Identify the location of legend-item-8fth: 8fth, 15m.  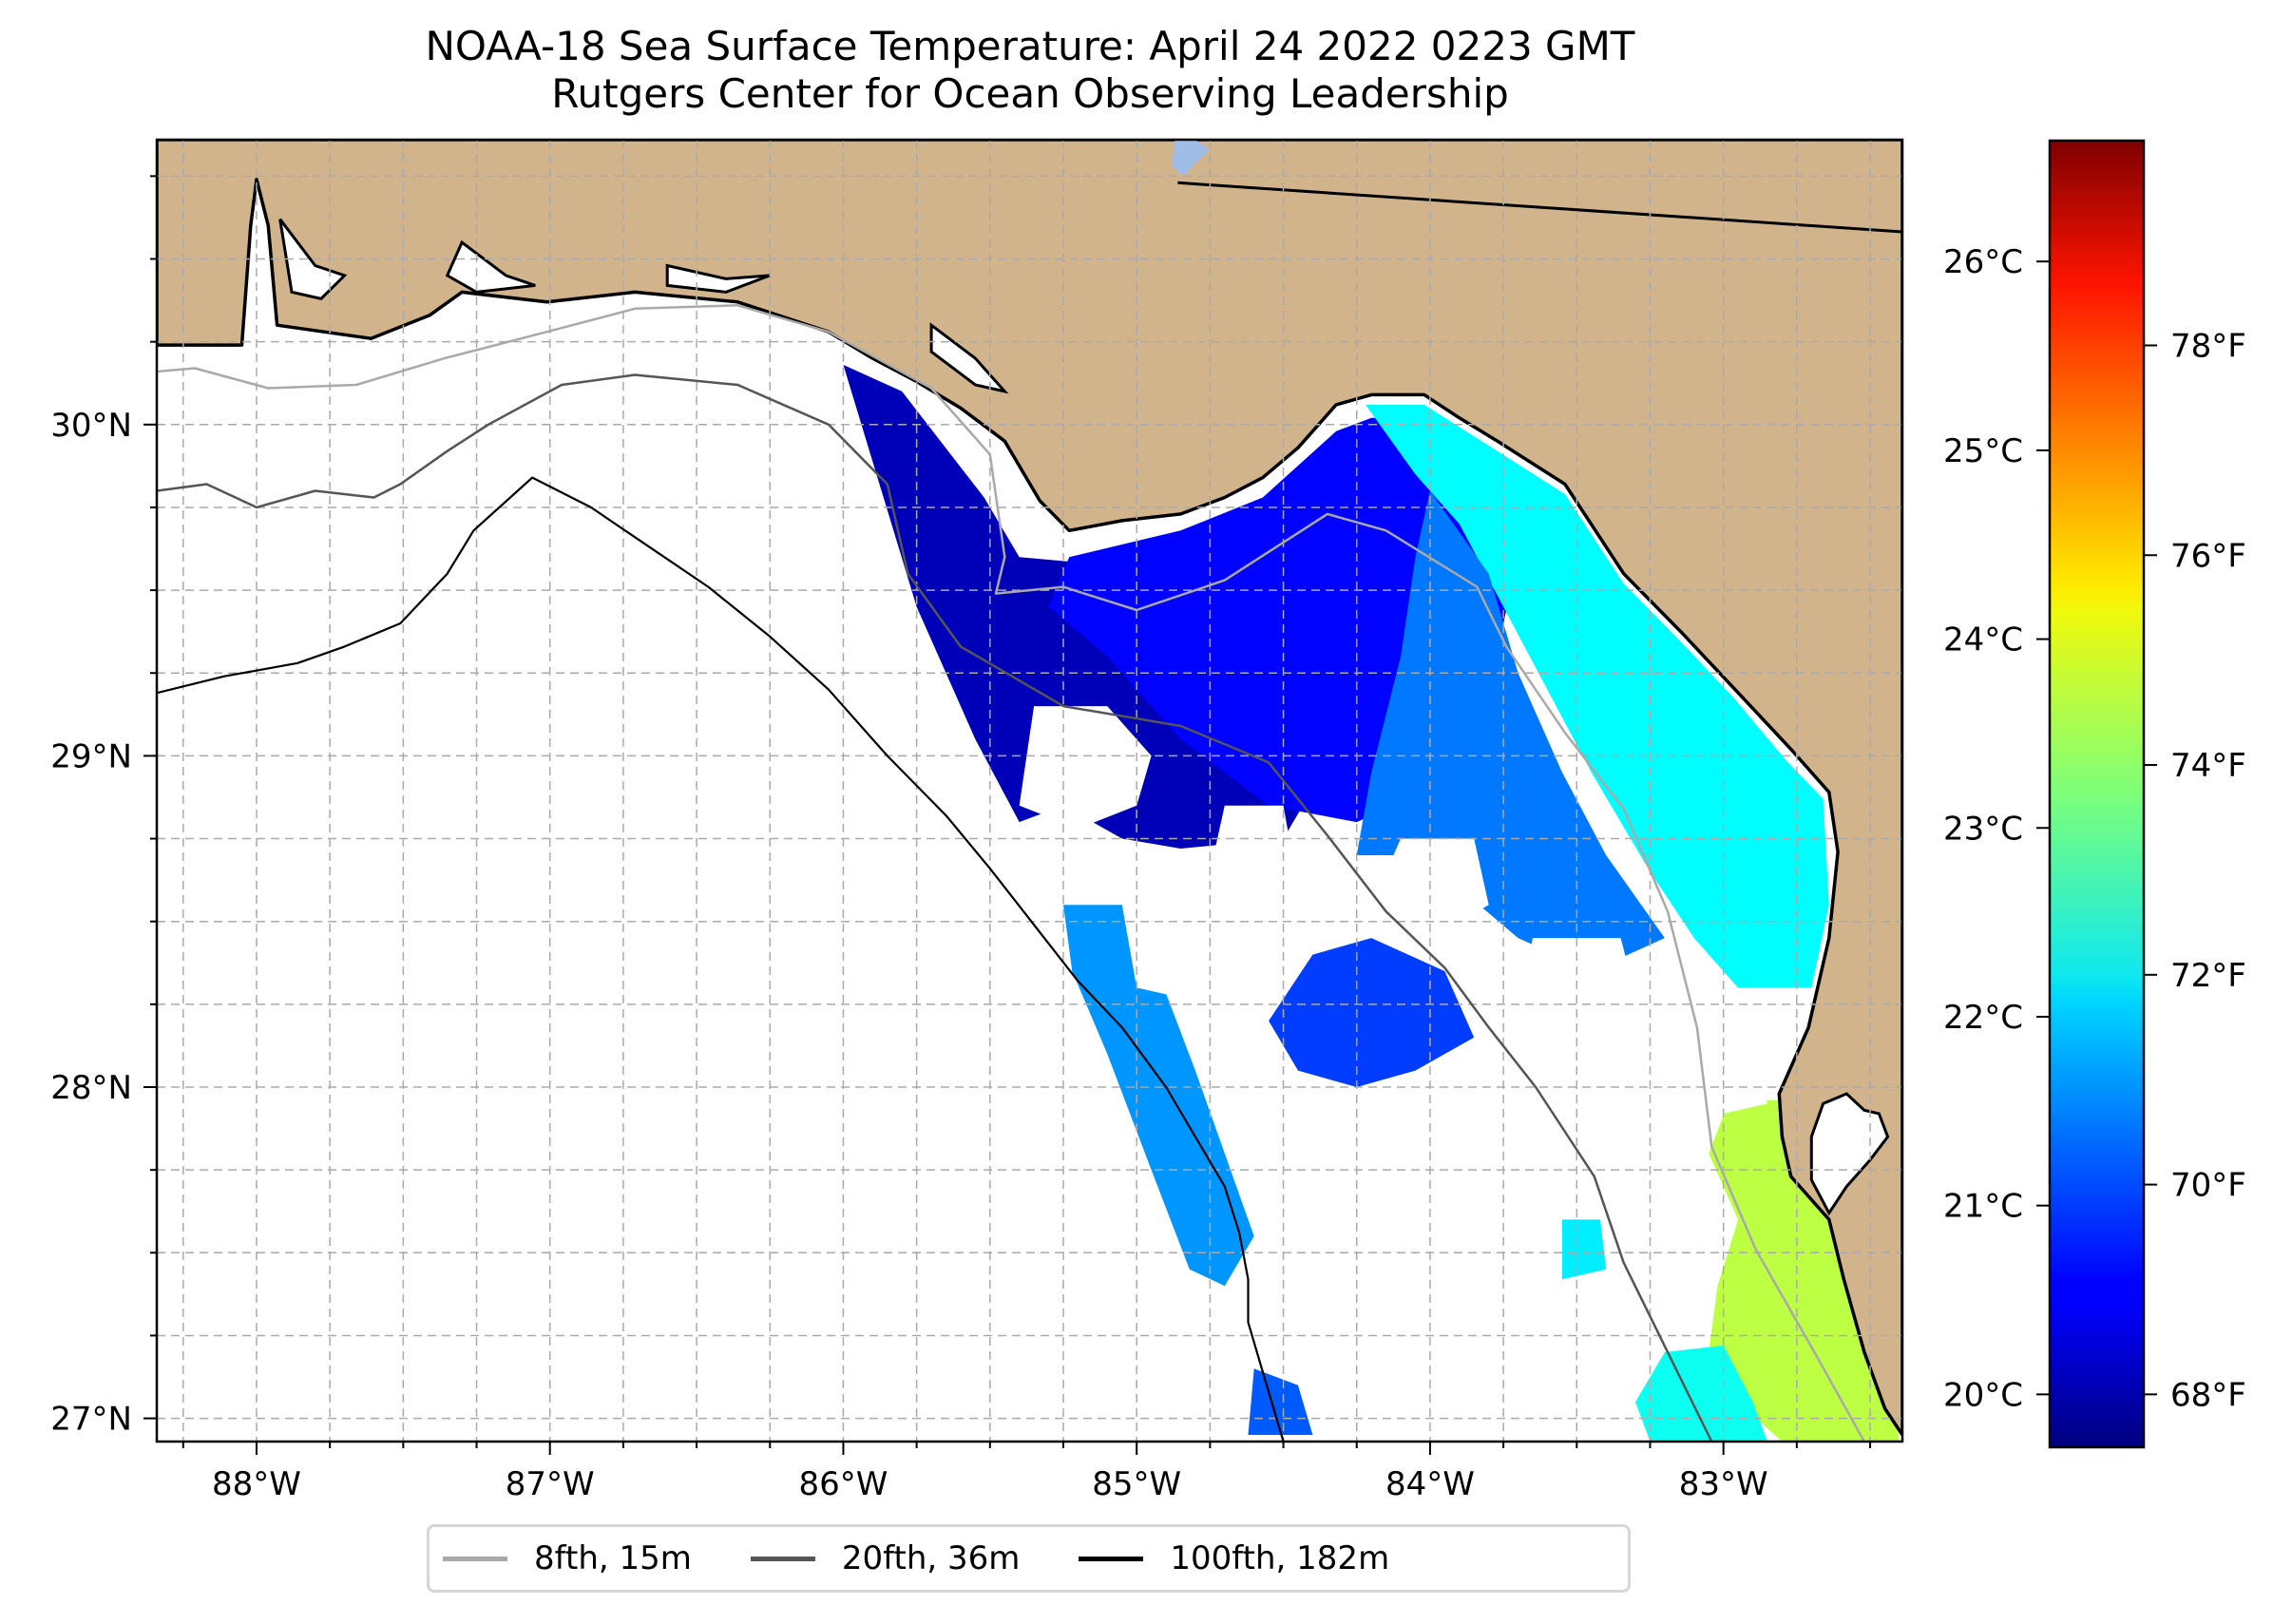
(567, 1558).